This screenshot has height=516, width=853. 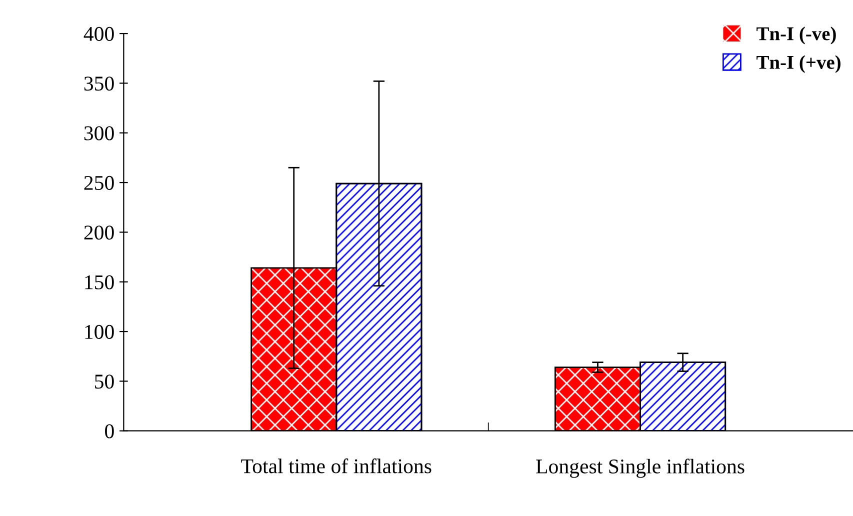 What do you see at coordinates (99, 133) in the screenshot?
I see `y-tick-label: 300` at bounding box center [99, 133].